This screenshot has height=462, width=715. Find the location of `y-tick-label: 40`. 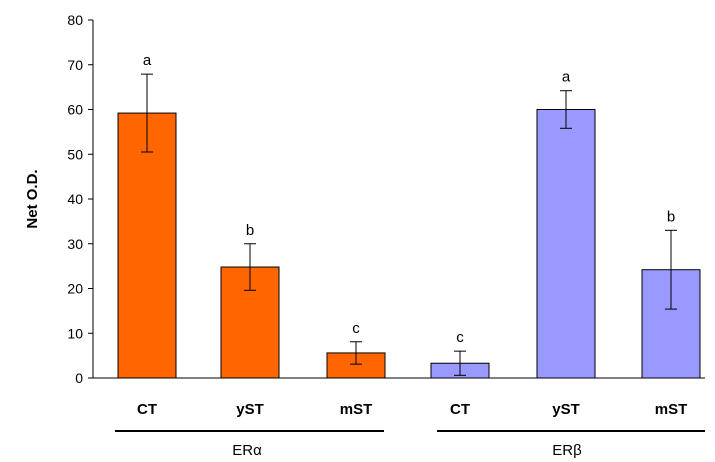

y-tick-label: 40 is located at coordinates (75, 199).